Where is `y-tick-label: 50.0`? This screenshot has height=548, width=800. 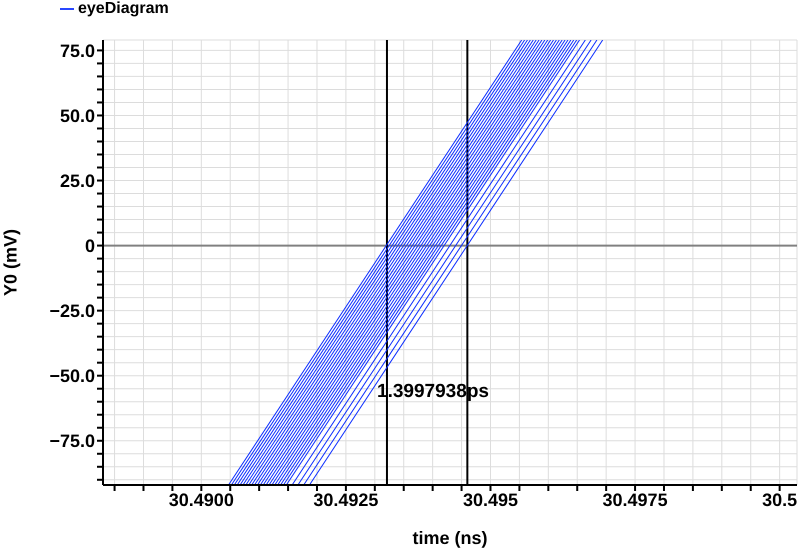
y-tick-label: 50.0 is located at coordinates (77, 116).